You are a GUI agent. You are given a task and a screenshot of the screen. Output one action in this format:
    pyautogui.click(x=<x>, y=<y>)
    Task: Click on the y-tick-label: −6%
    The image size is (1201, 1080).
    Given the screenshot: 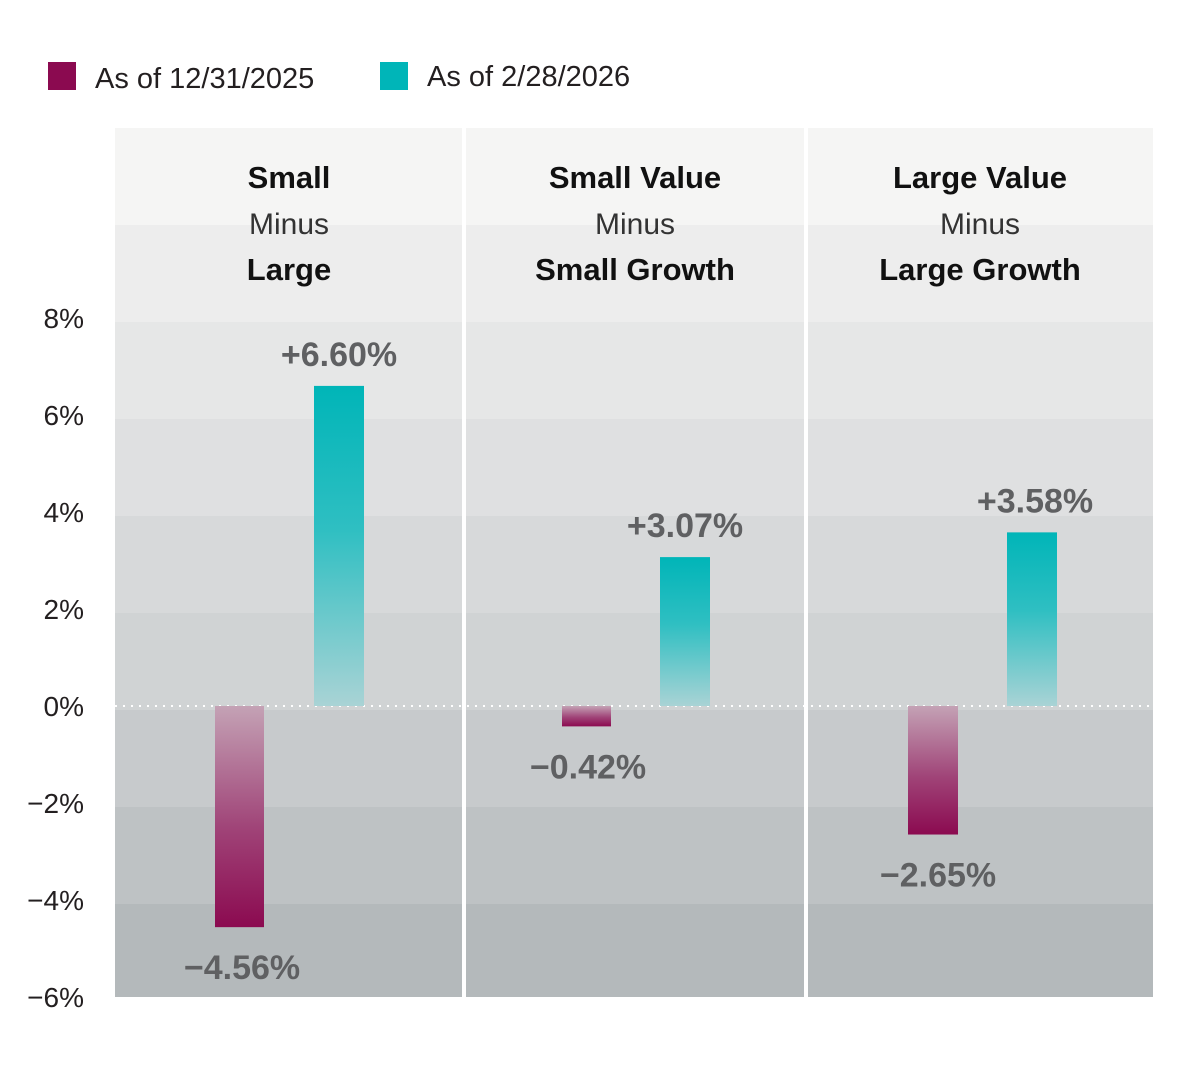 What is the action you would take?
    pyautogui.click(x=55, y=997)
    